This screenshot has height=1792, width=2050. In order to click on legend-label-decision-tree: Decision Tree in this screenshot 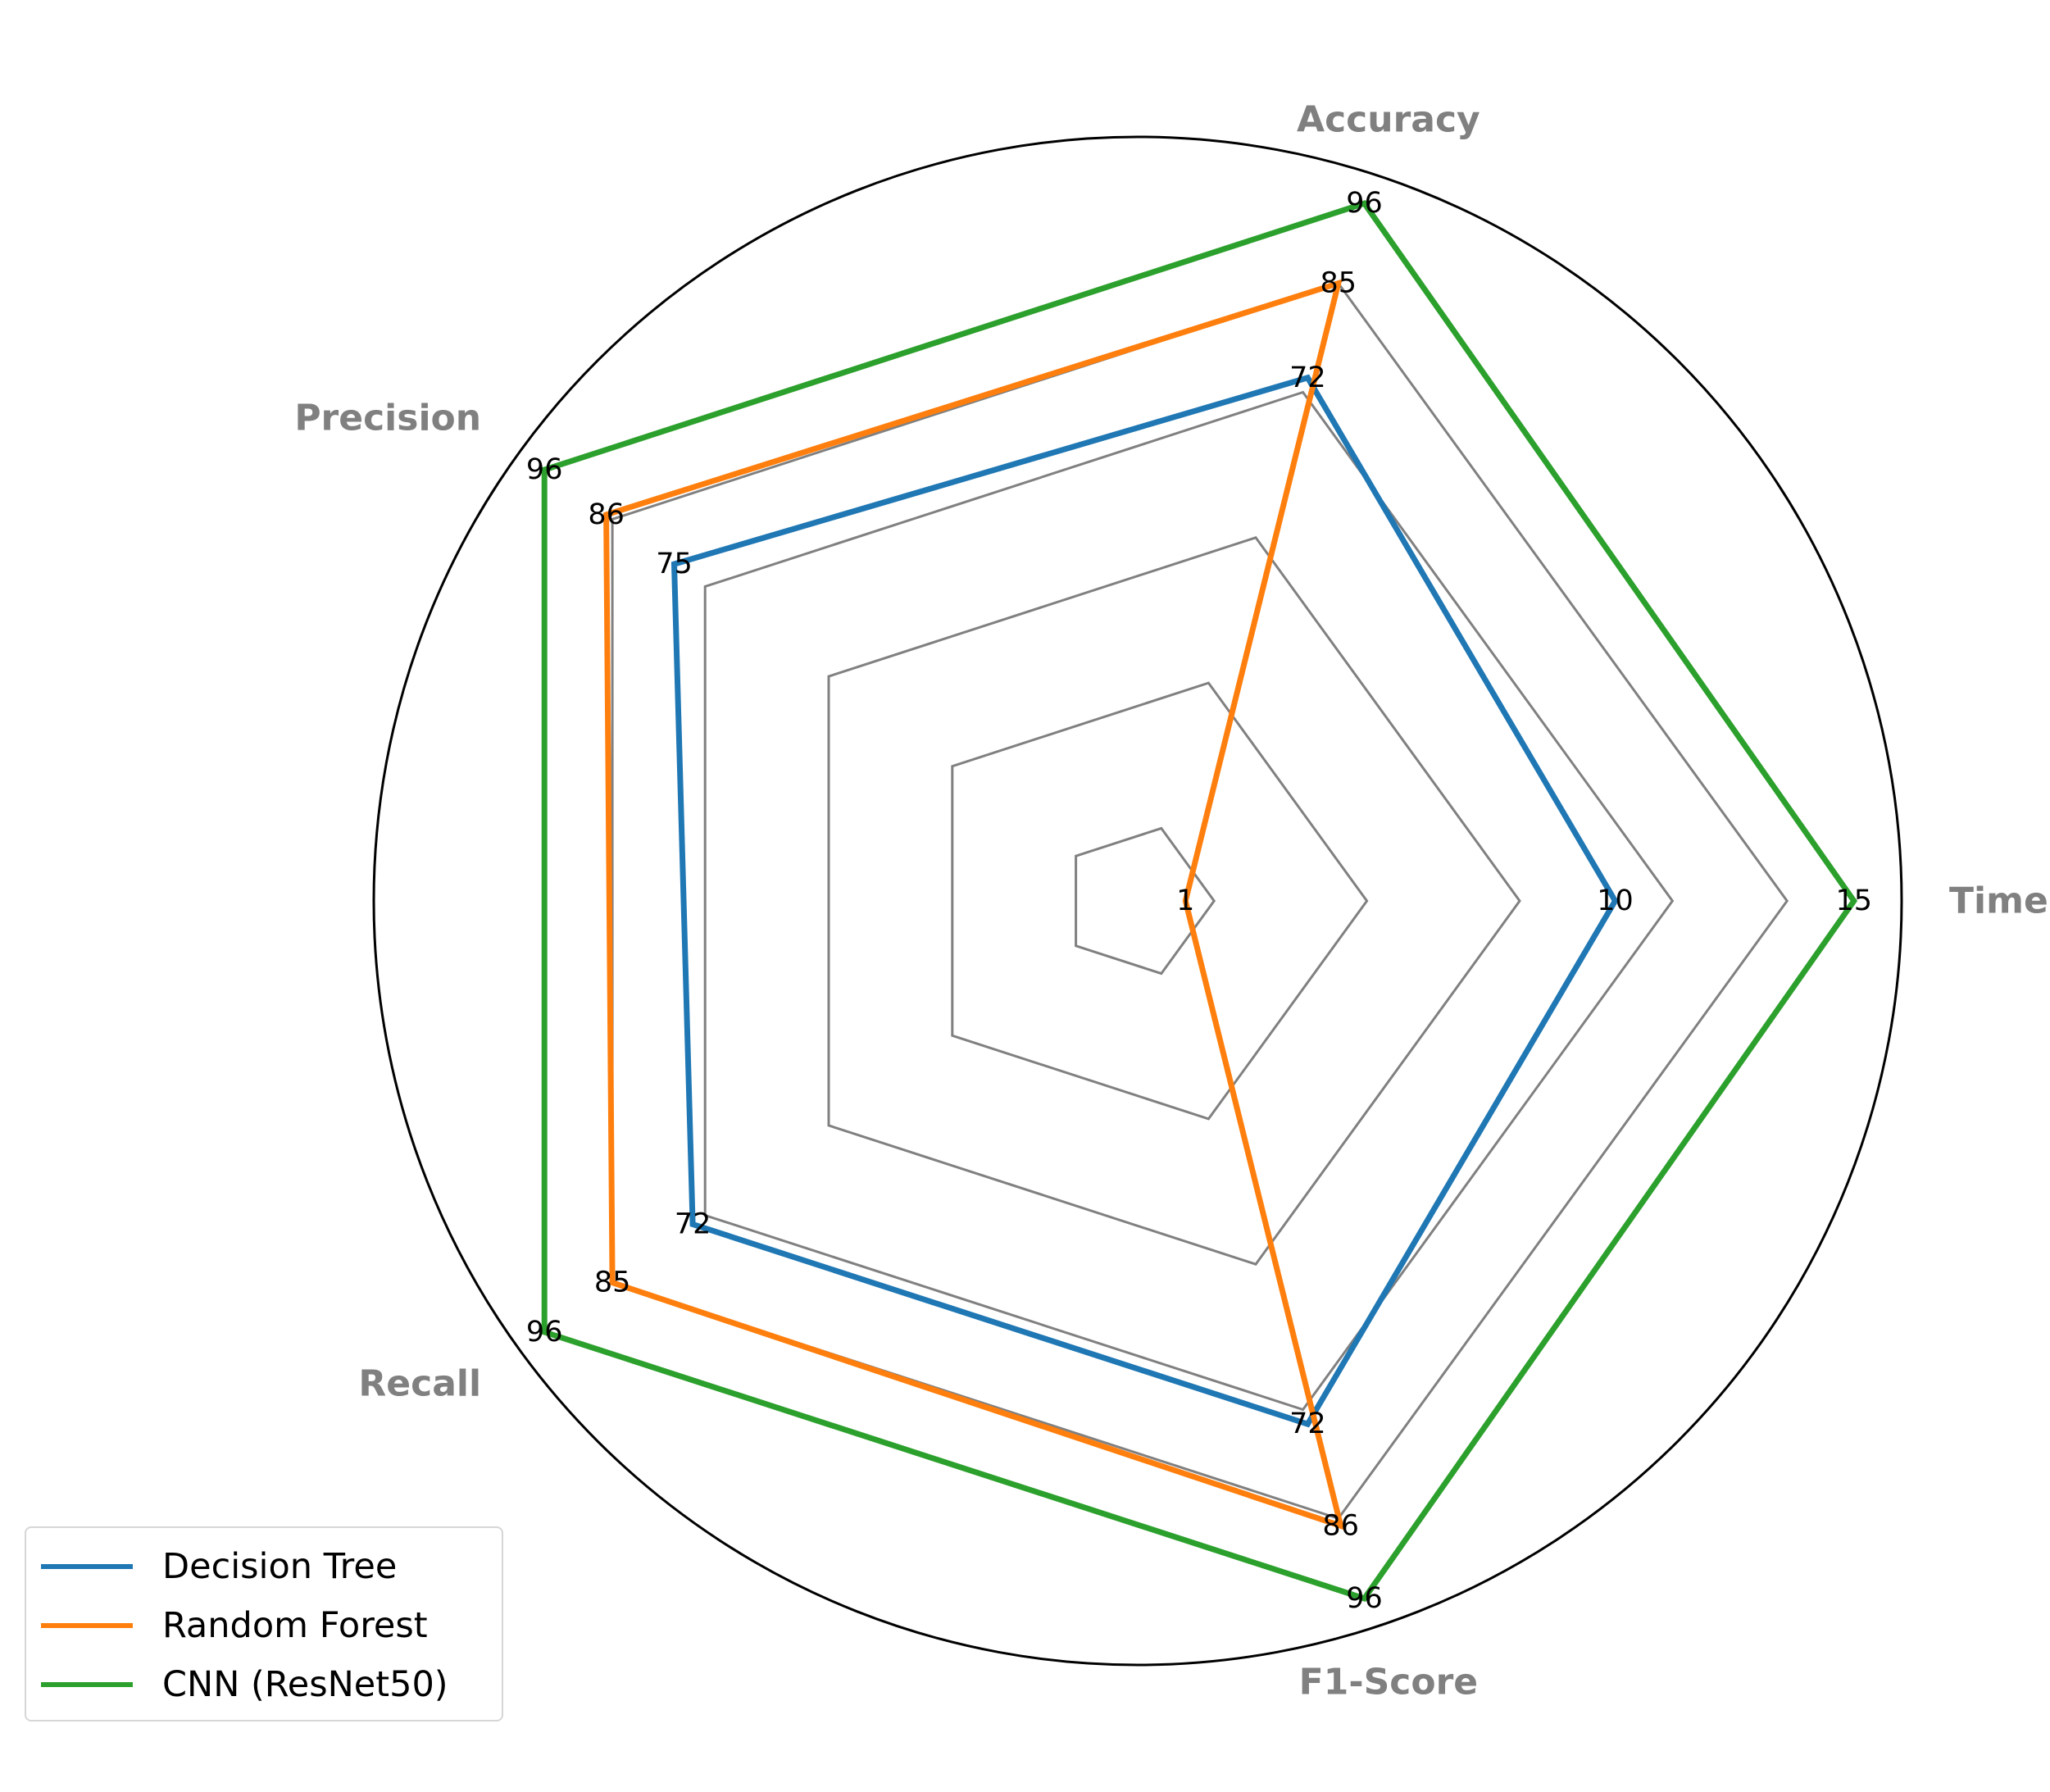, I will do `click(280, 1566)`.